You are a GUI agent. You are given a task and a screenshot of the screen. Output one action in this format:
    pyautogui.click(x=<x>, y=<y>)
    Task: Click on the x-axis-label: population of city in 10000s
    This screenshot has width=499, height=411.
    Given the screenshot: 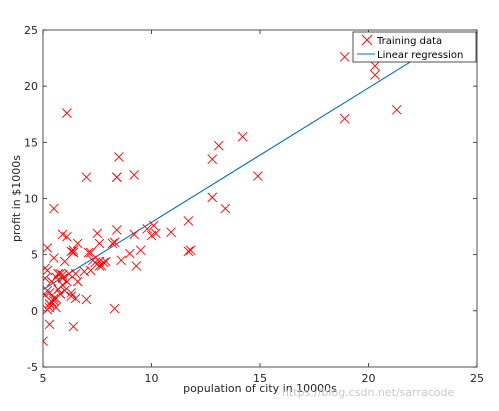 What is the action you would take?
    pyautogui.click(x=260, y=388)
    